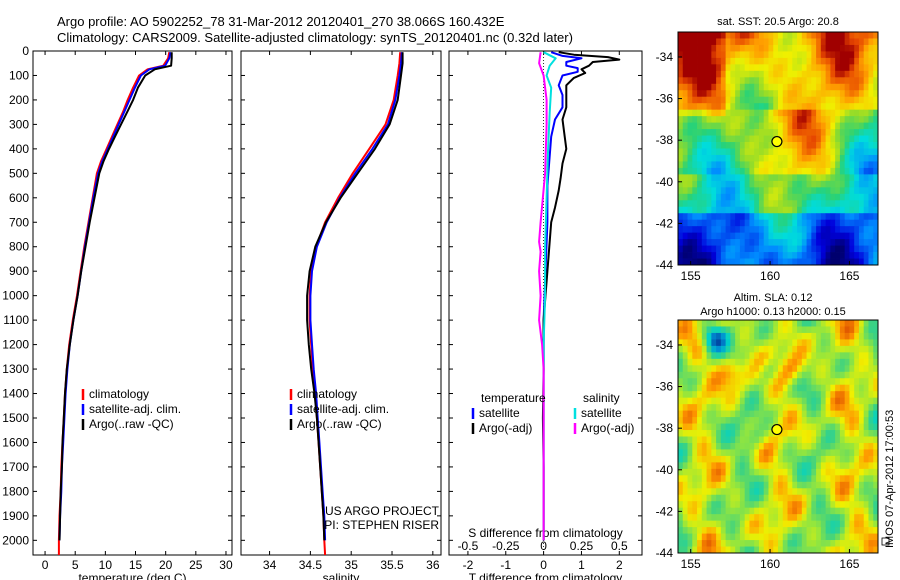  Describe the element at coordinates (19, 271) in the screenshot. I see `depth-tick-label: 900` at that location.